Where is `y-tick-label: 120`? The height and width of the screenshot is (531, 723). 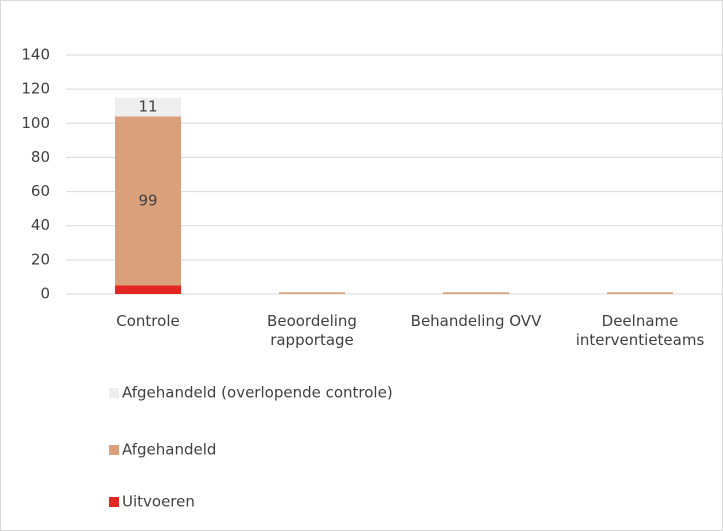
y-tick-label: 120 is located at coordinates (35, 89).